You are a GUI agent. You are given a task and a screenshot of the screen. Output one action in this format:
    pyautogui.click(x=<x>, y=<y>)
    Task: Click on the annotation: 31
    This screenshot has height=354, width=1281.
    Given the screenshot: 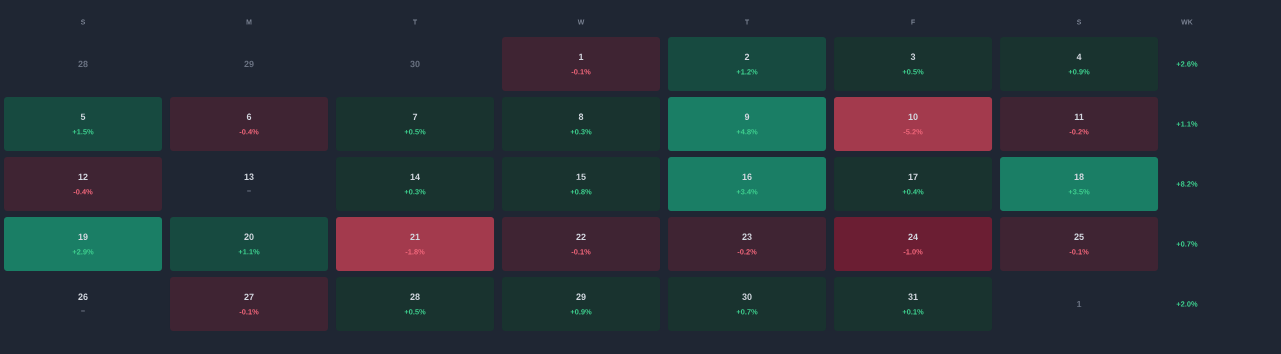 What is the action you would take?
    pyautogui.click(x=913, y=296)
    